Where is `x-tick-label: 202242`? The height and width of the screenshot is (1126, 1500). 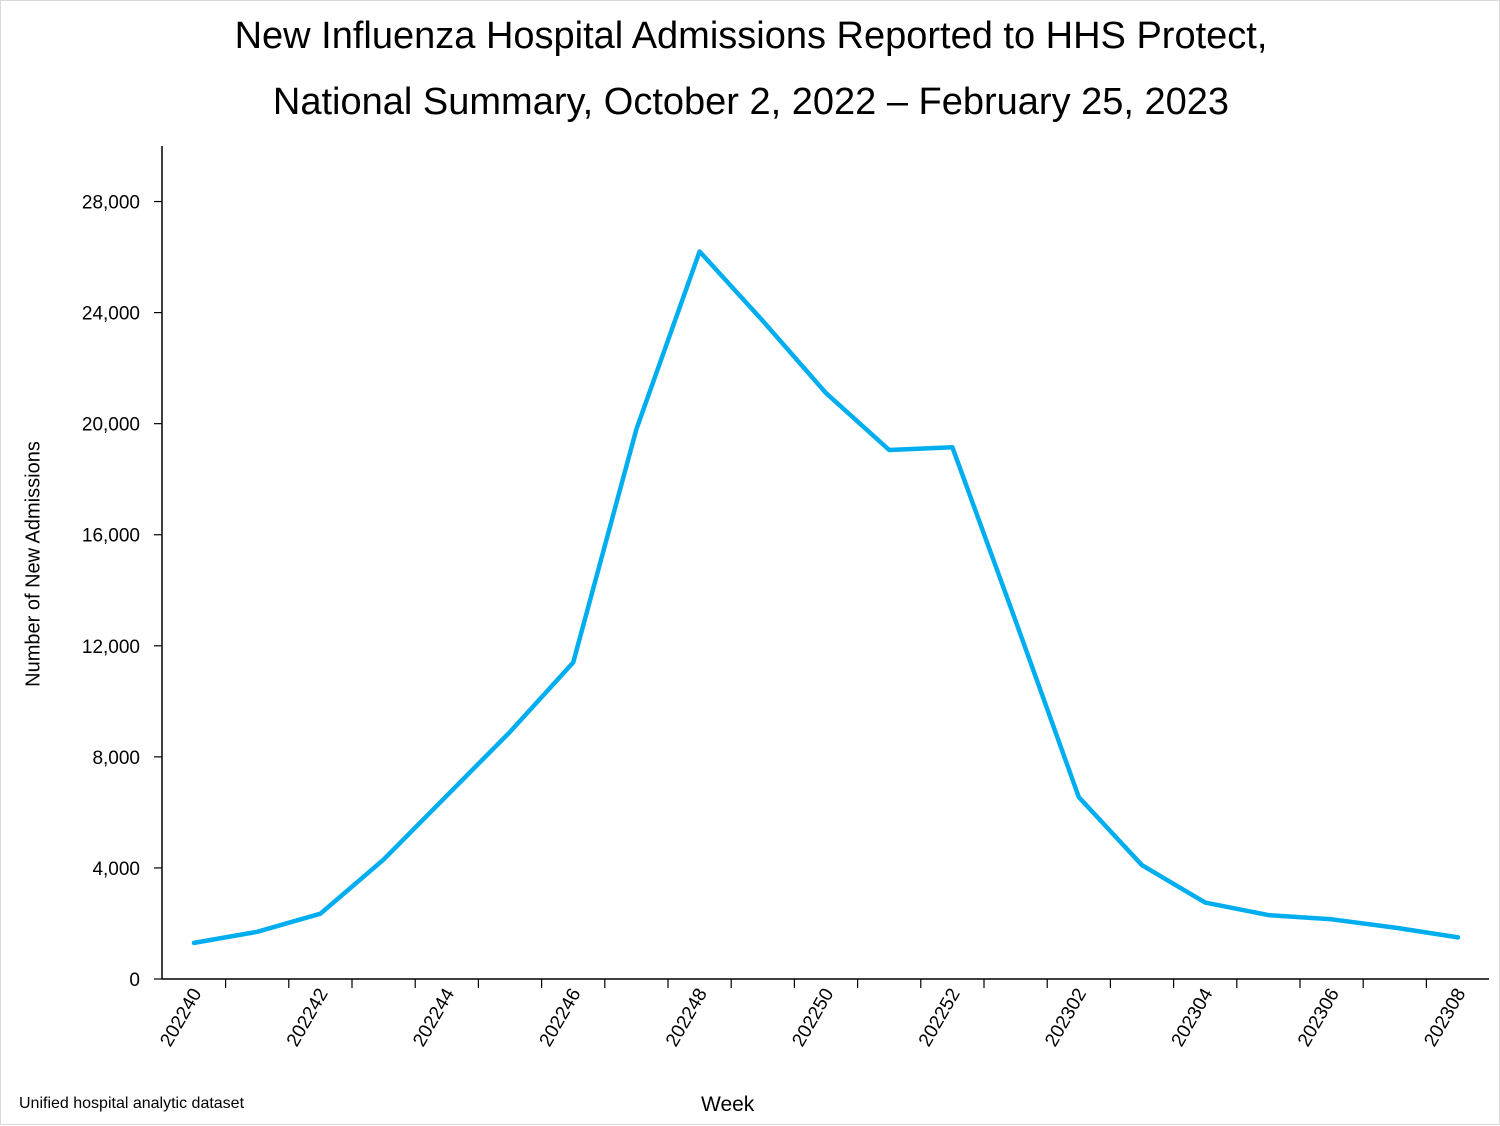 x-tick-label: 202242 is located at coordinates (308, 1017).